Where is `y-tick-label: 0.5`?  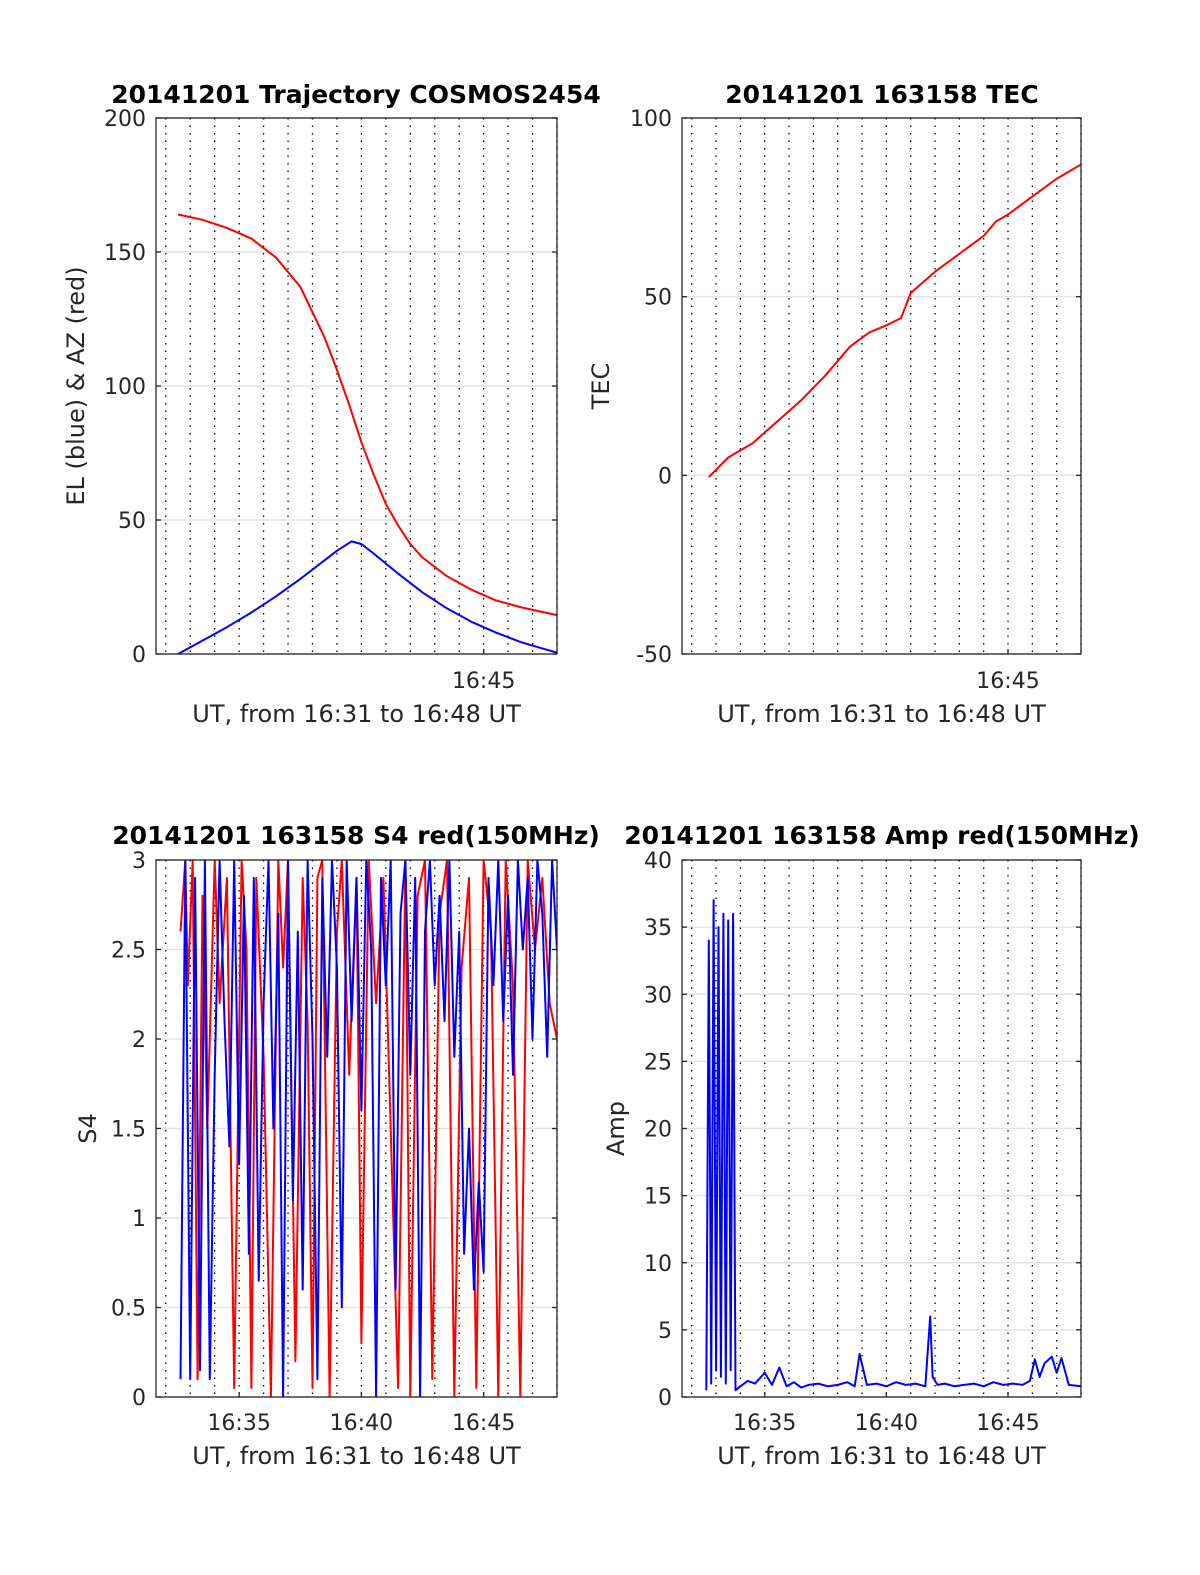
y-tick-label: 0.5 is located at coordinates (128, 1309).